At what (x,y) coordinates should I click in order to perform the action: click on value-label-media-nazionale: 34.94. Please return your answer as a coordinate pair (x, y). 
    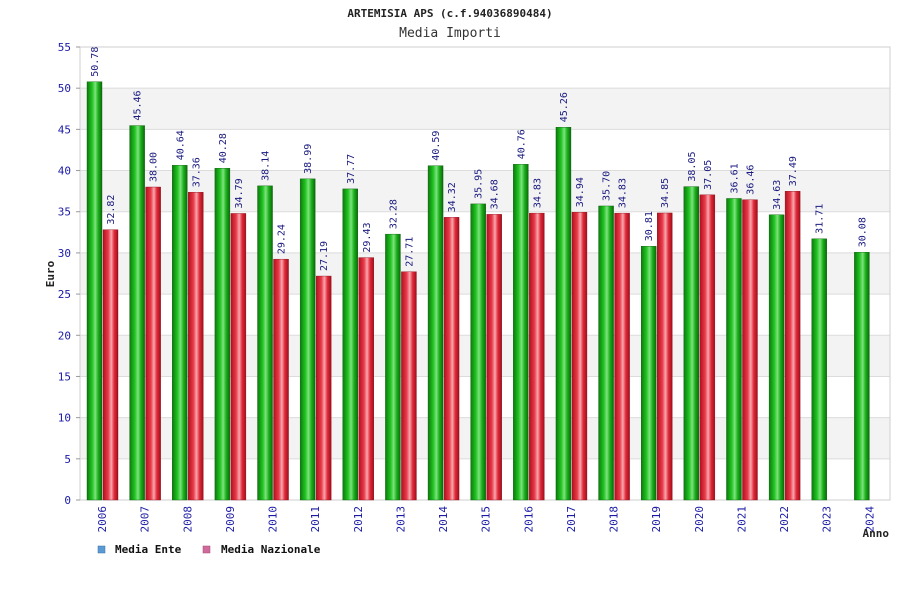
    Looking at the image, I should click on (580, 192).